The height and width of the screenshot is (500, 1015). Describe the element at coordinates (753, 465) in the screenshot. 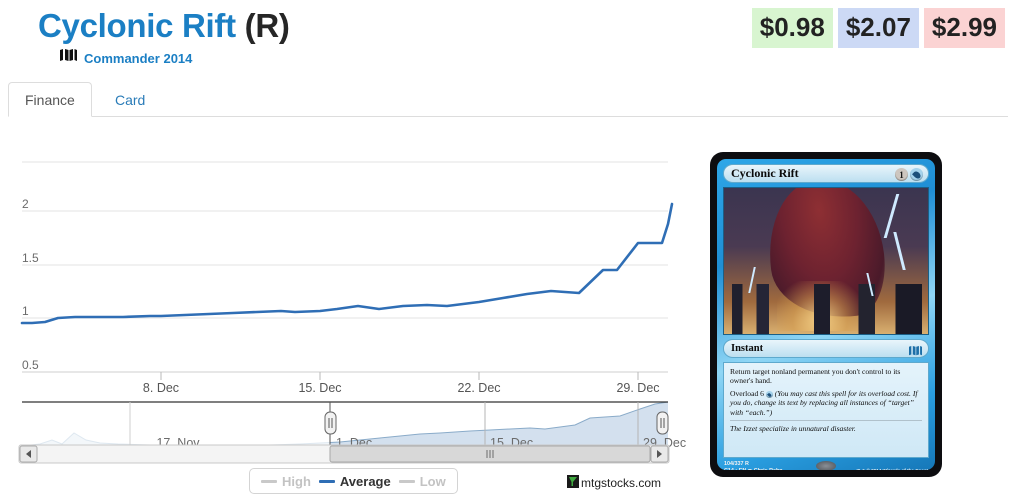

I see `card-collector-info: 104/337 R C14 • EN ✒ Chris Rahn` at that location.